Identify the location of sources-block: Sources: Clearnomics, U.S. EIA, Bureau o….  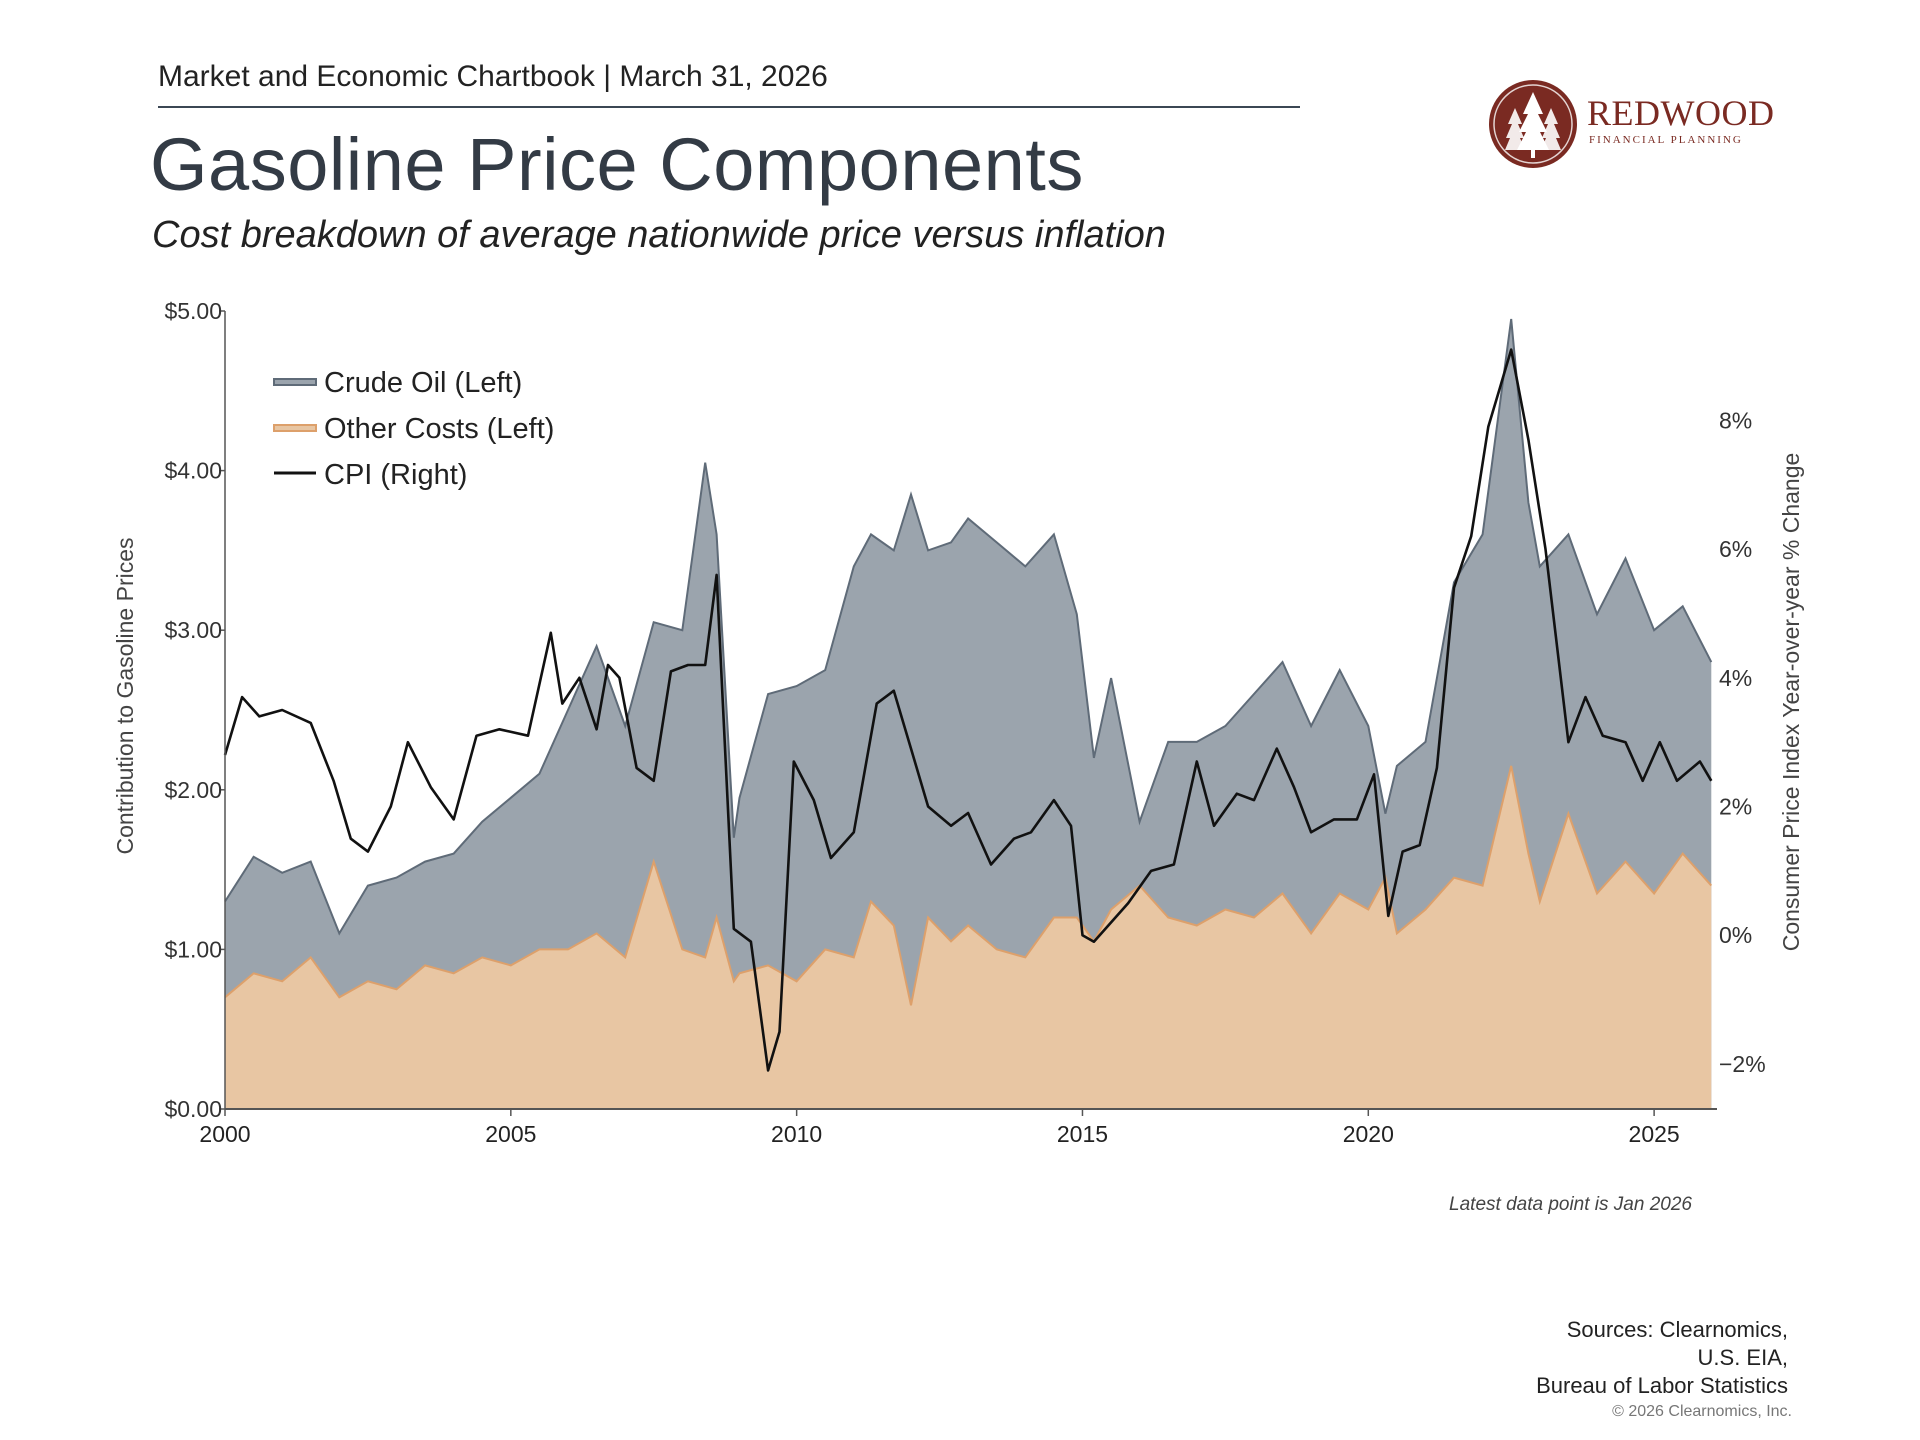
(1662, 1358).